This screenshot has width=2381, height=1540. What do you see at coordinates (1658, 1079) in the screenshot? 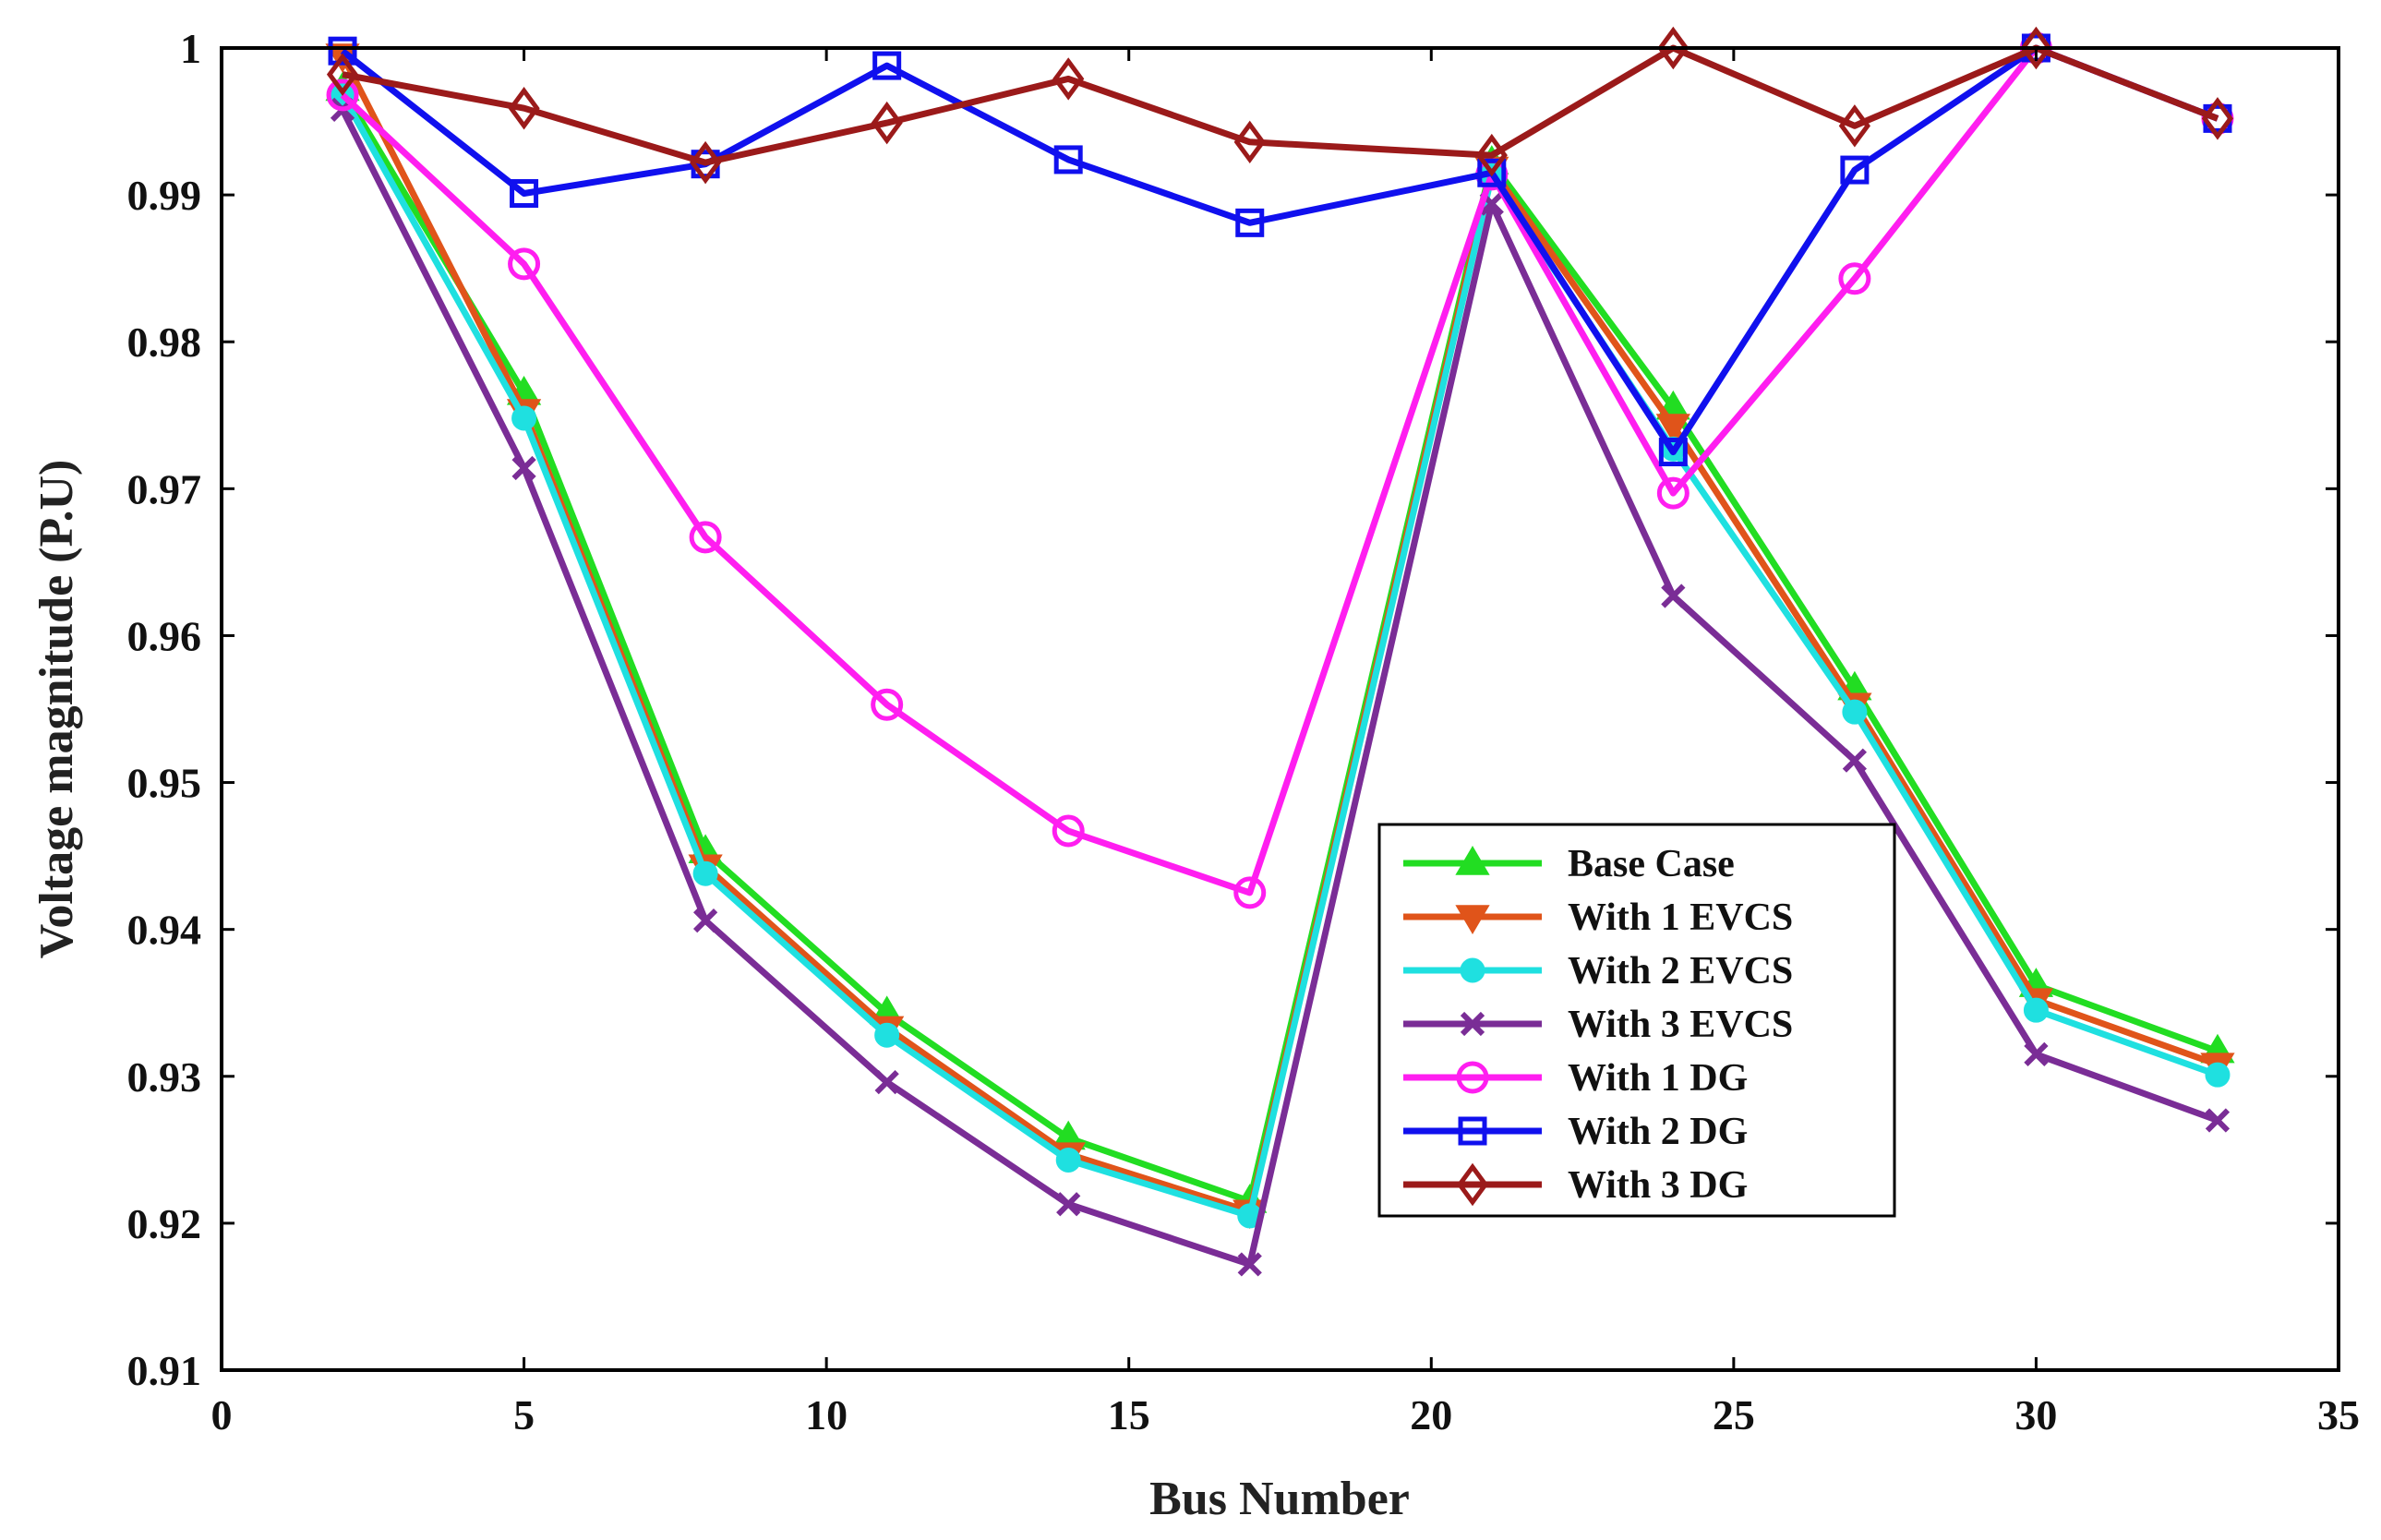
I see `legend-label: With 1 DG` at bounding box center [1658, 1079].